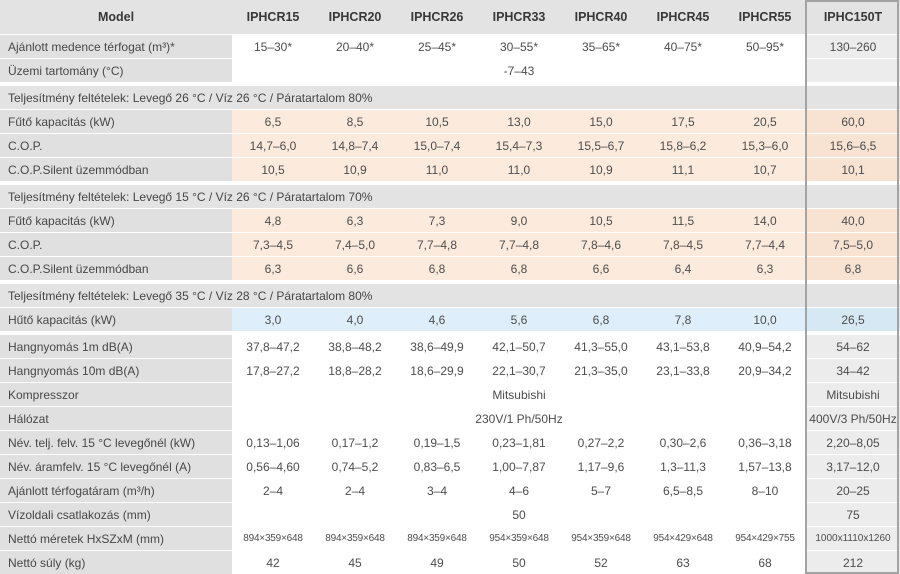  I want to click on row-label: Név. áramfelv. 15 °C levegőnél (A), so click(116, 466).